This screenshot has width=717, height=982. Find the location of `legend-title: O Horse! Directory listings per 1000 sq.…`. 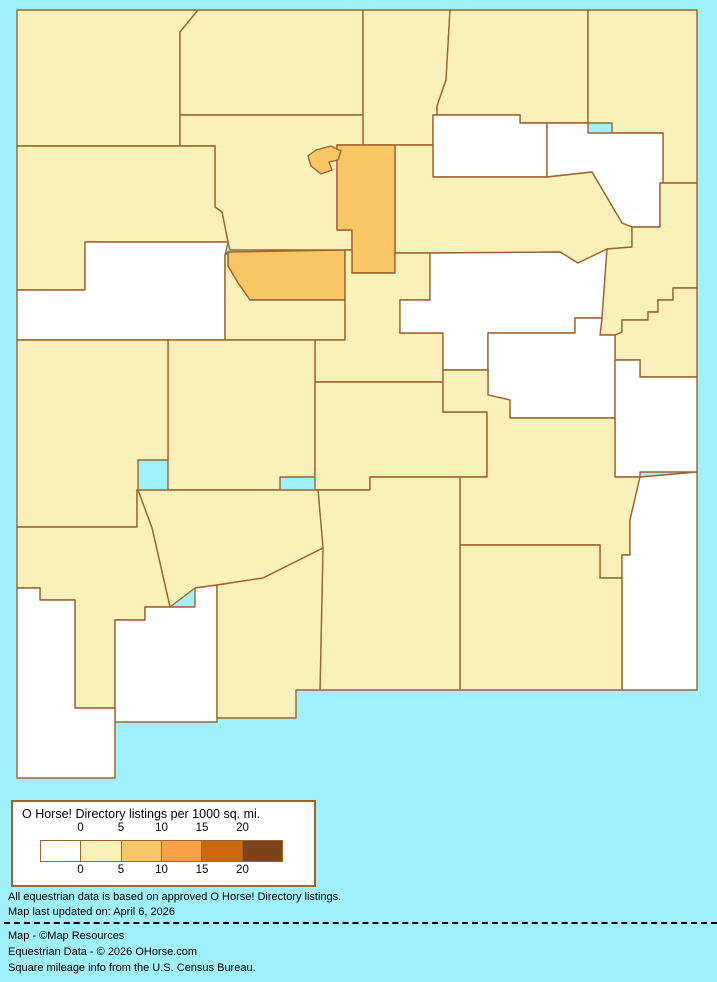

legend-title: O Horse! Directory listings per 1000 sq.… is located at coordinates (141, 814).